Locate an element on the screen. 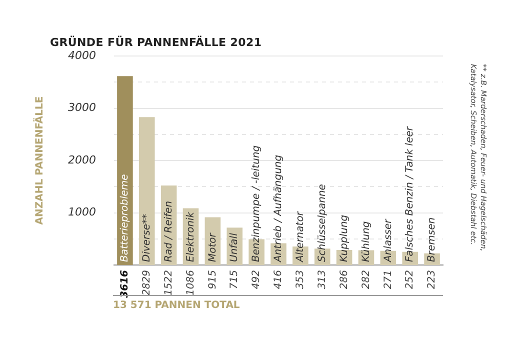 Image resolution: width=528 pixels, height=340 pixels. x-tick-label: Benzinpumpe / -leitung is located at coordinates (256, 203).